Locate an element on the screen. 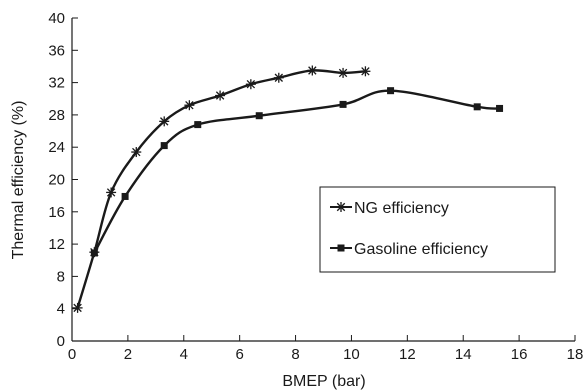 The image size is (585, 391). y-tick-label: 24 is located at coordinates (56, 147).